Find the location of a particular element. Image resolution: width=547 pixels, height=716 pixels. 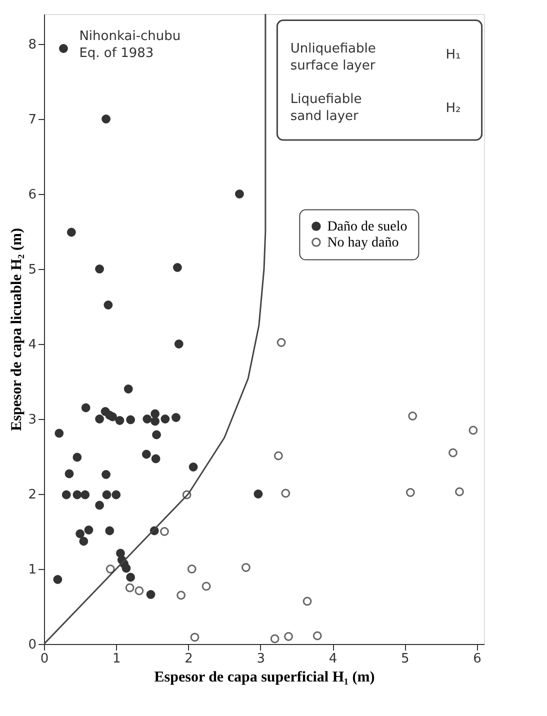

legend-label: Daño de suelo is located at coordinates (367, 226).